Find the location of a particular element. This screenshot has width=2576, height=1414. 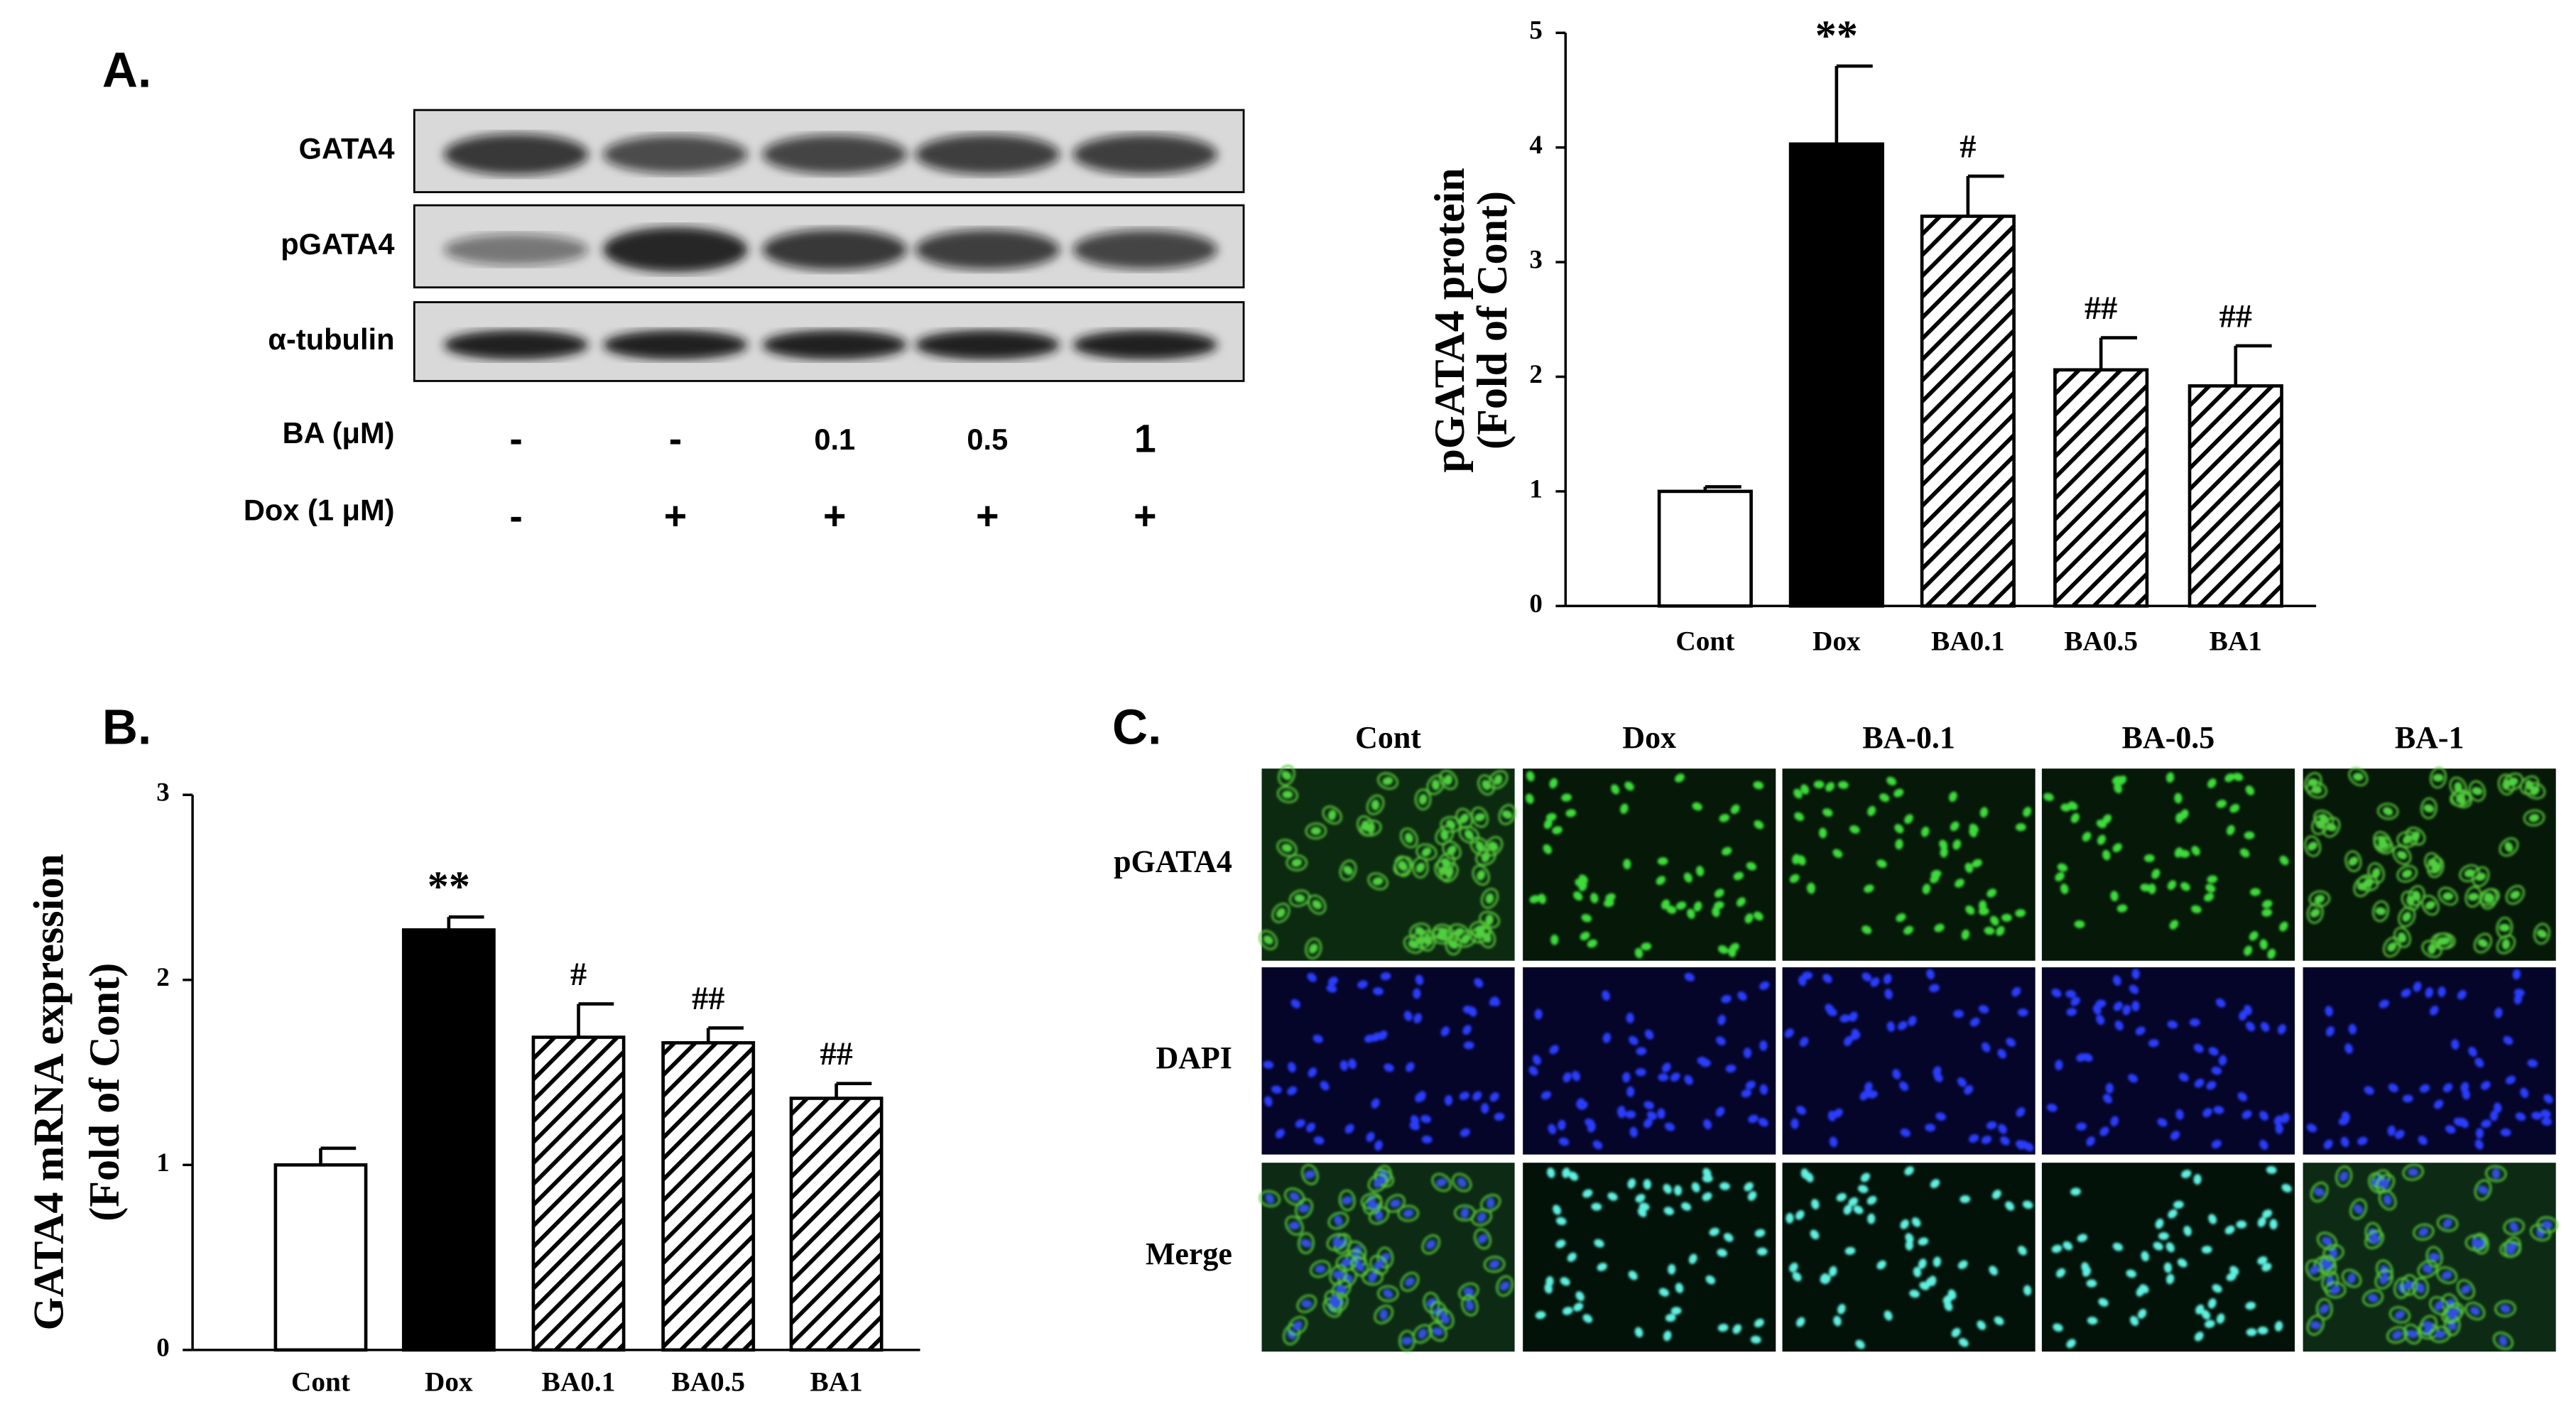

y-tick-label: 0 is located at coordinates (1536, 604).